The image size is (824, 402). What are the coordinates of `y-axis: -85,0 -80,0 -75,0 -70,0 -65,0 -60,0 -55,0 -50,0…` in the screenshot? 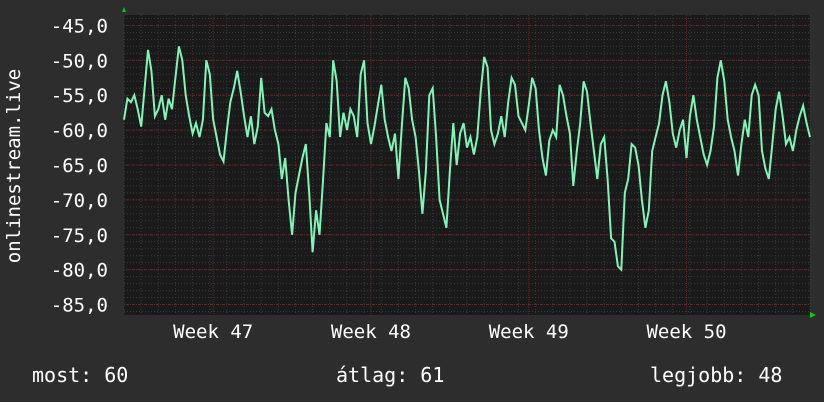 It's located at (79, 165).